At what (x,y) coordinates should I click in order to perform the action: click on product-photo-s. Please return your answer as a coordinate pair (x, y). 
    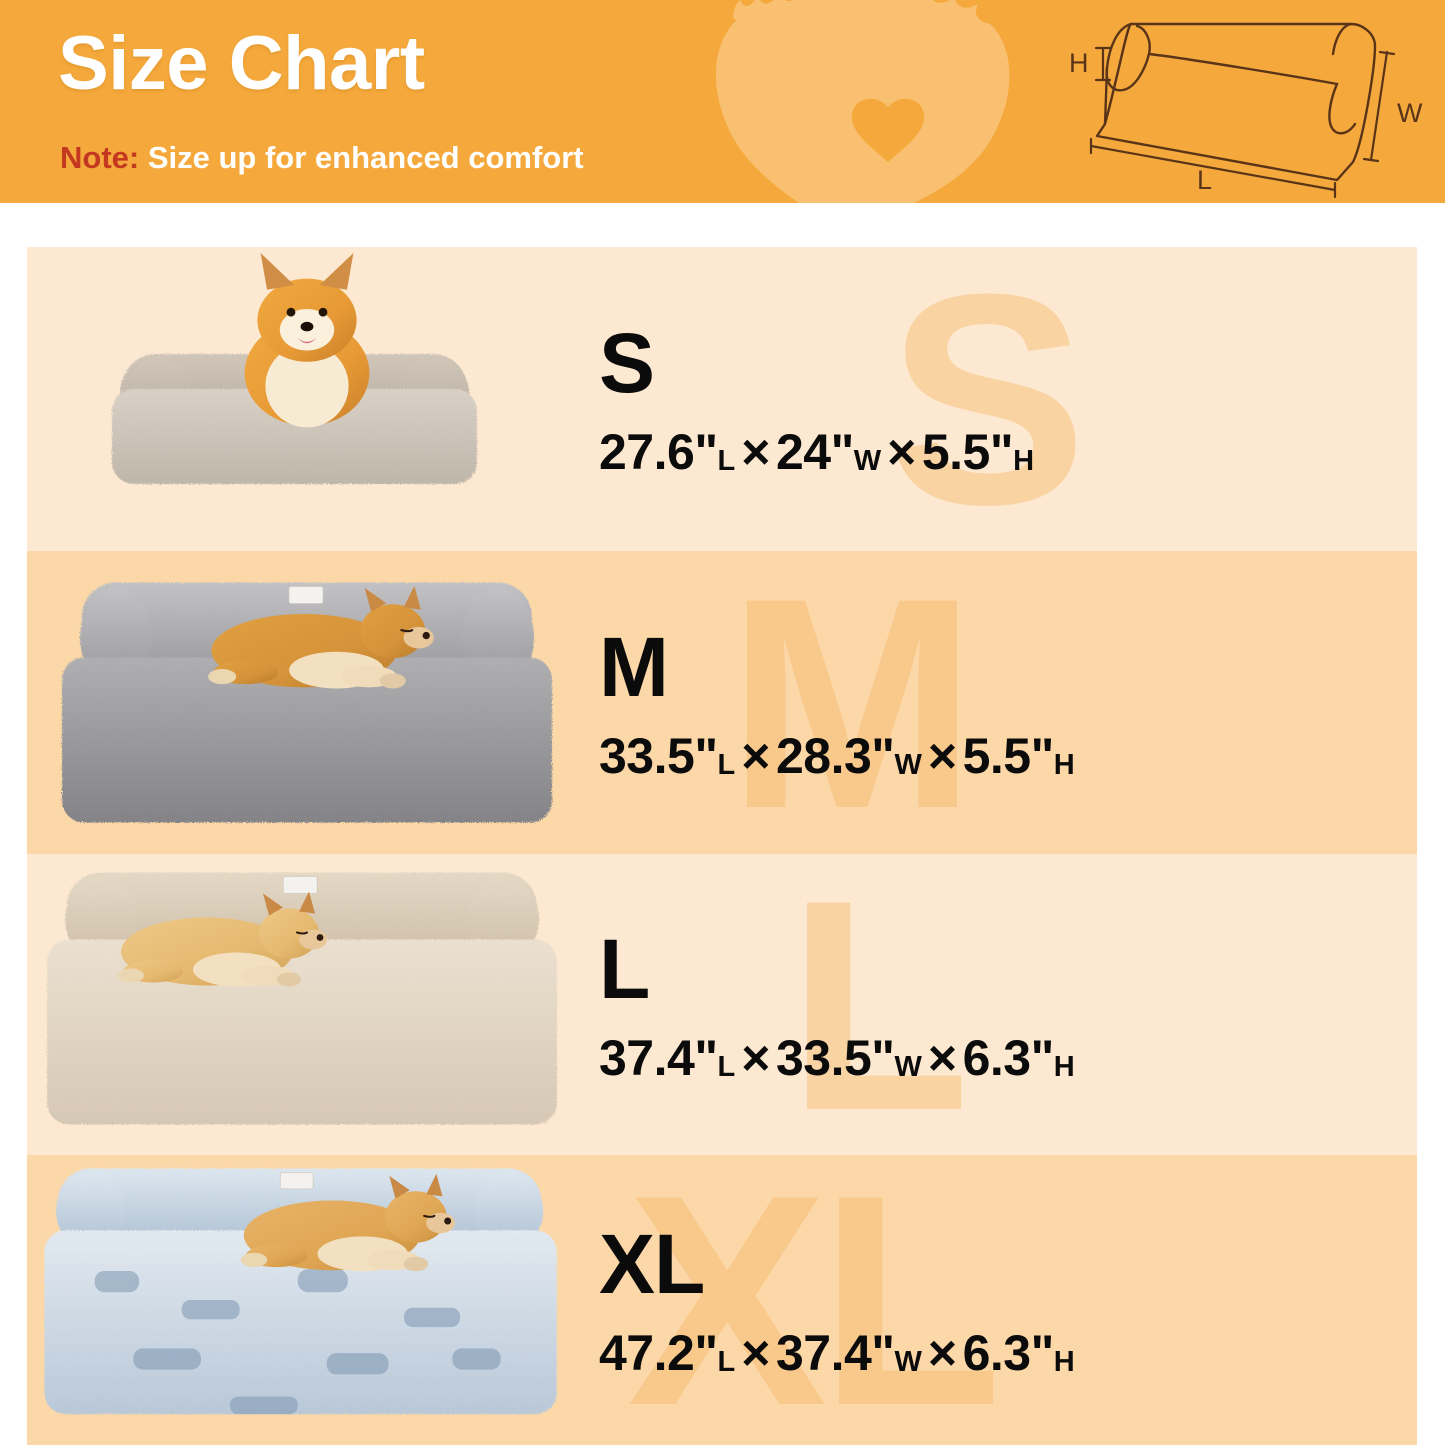
    Looking at the image, I should click on (317, 399).